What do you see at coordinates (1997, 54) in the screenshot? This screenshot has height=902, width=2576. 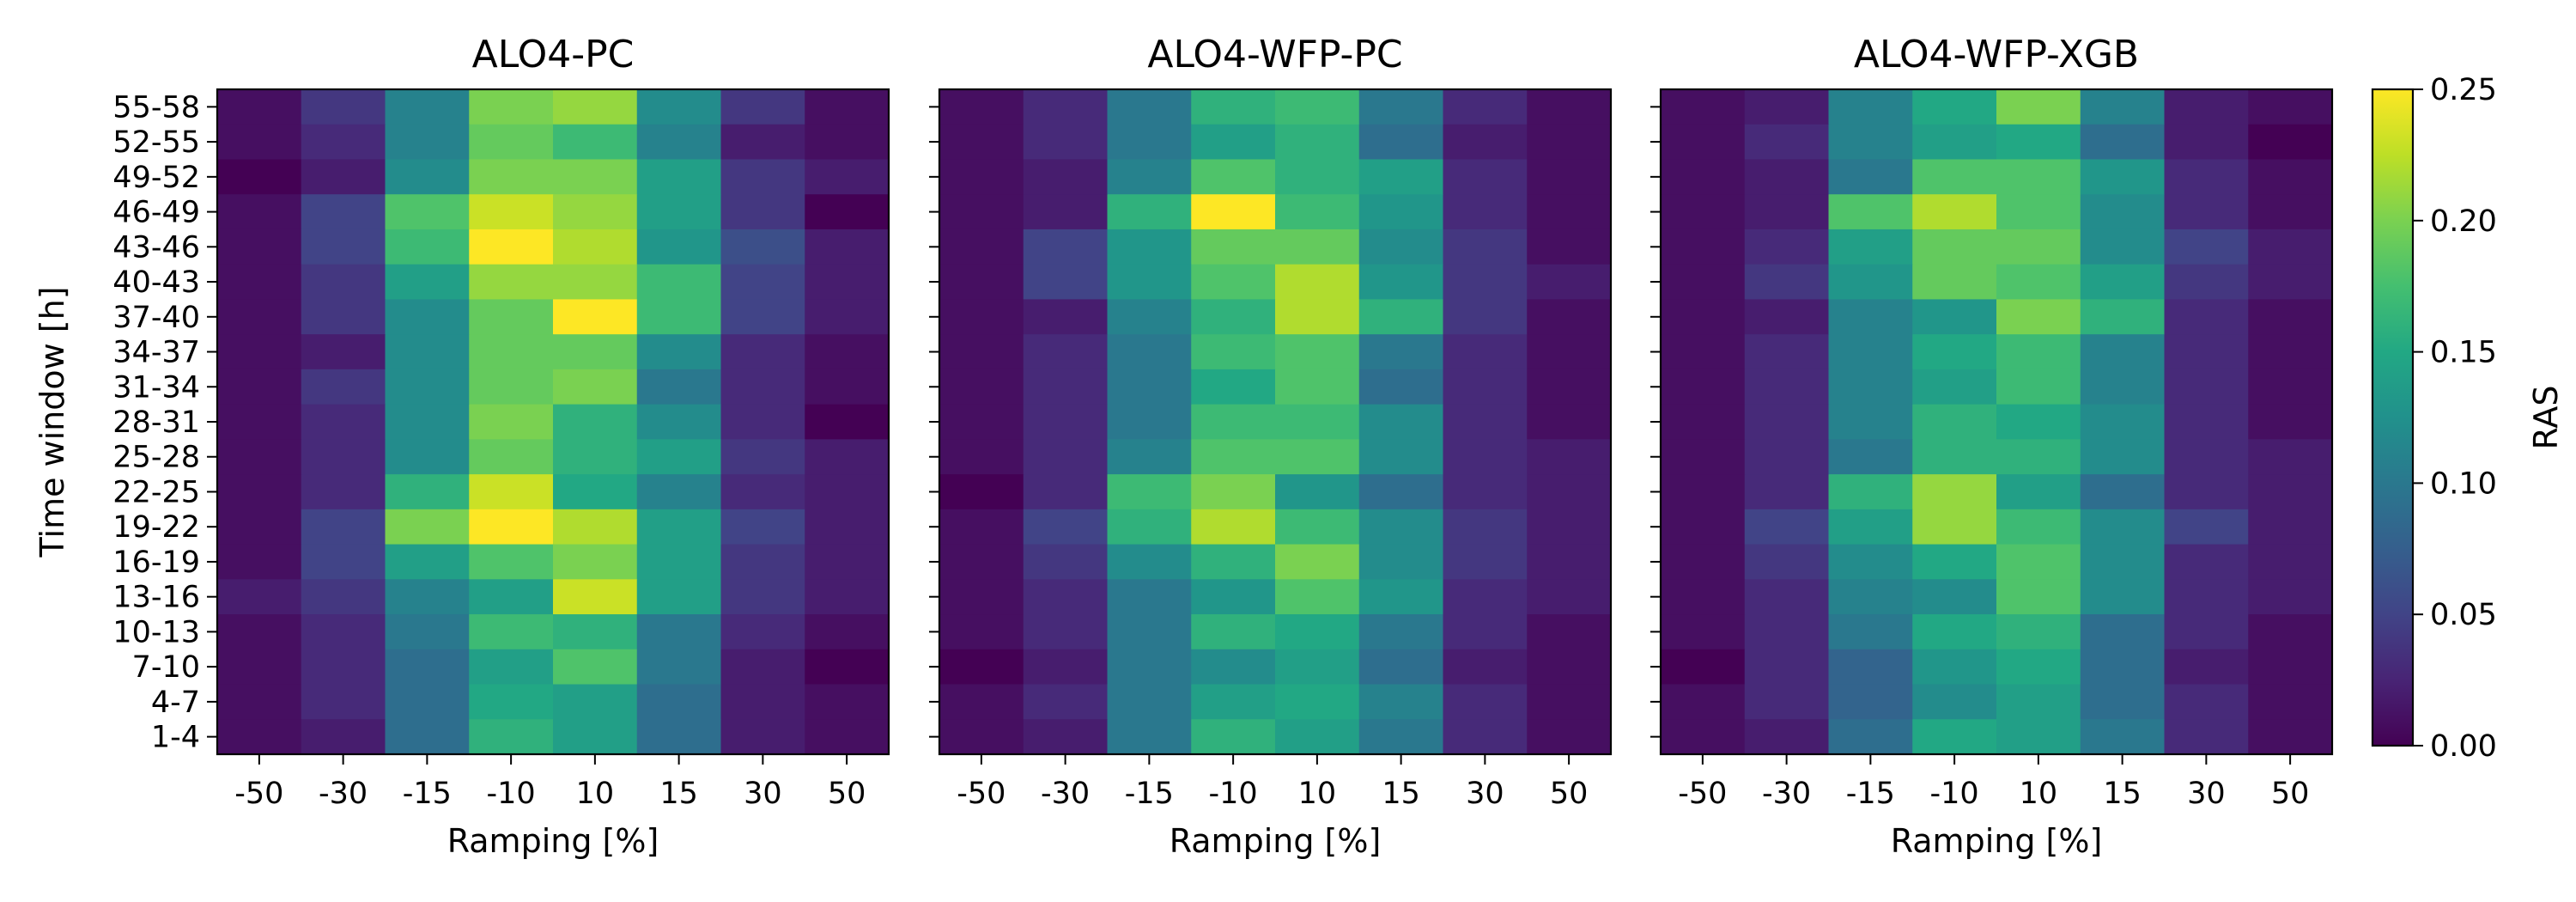 I see `panel-title: ALO4-WFP-XGB` at bounding box center [1997, 54].